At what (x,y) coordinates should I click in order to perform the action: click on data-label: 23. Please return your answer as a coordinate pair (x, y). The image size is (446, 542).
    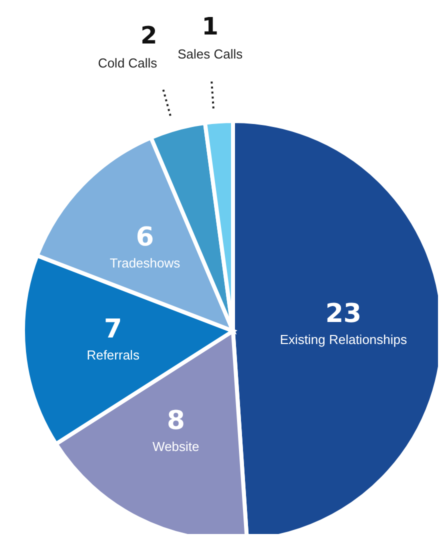
    Looking at the image, I should click on (343, 314).